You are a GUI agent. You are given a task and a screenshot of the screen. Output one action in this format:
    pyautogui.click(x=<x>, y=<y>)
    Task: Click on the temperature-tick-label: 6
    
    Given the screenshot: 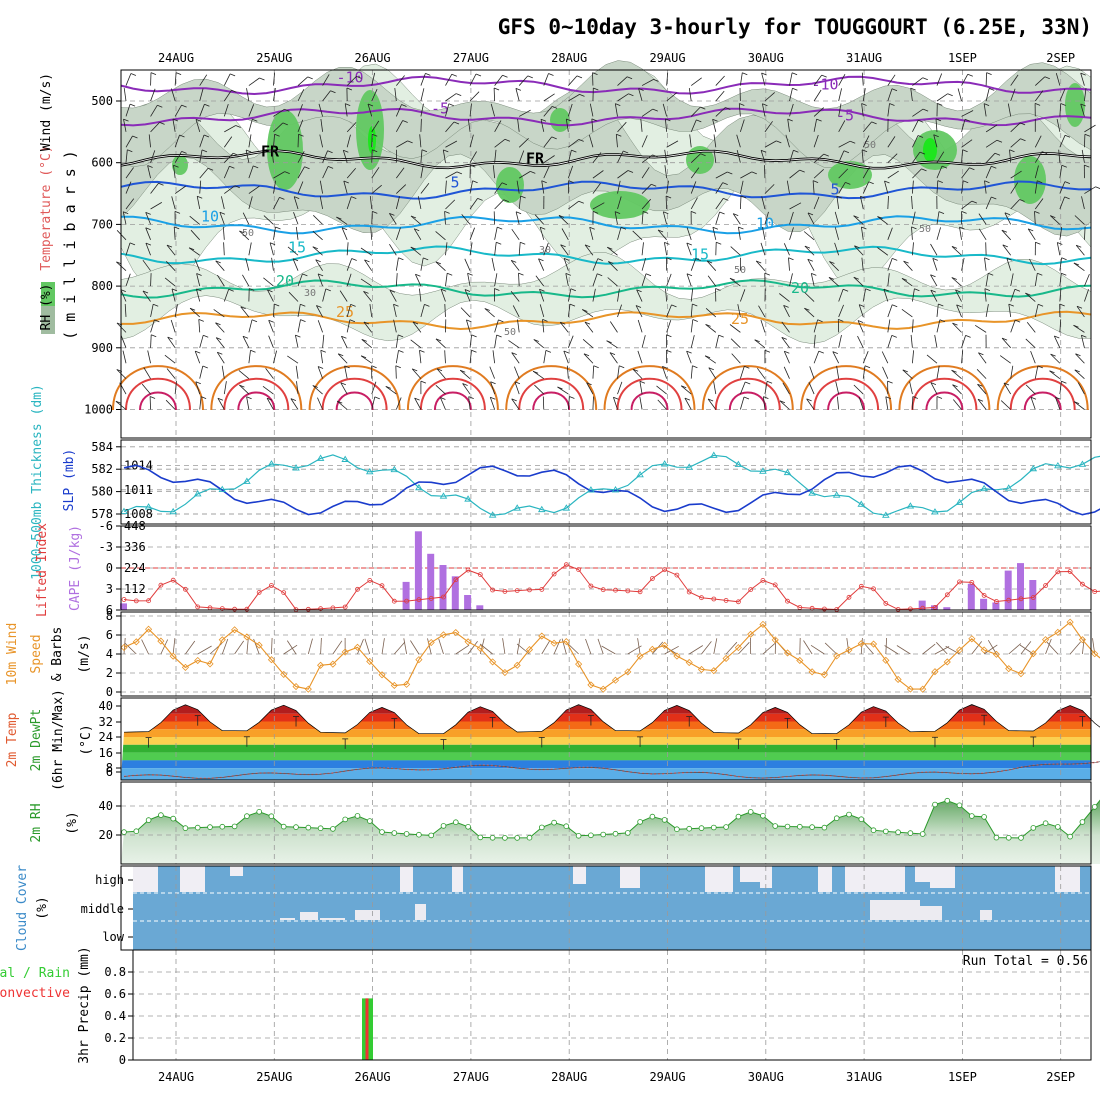 What is the action you would take?
    pyautogui.click(x=109, y=772)
    